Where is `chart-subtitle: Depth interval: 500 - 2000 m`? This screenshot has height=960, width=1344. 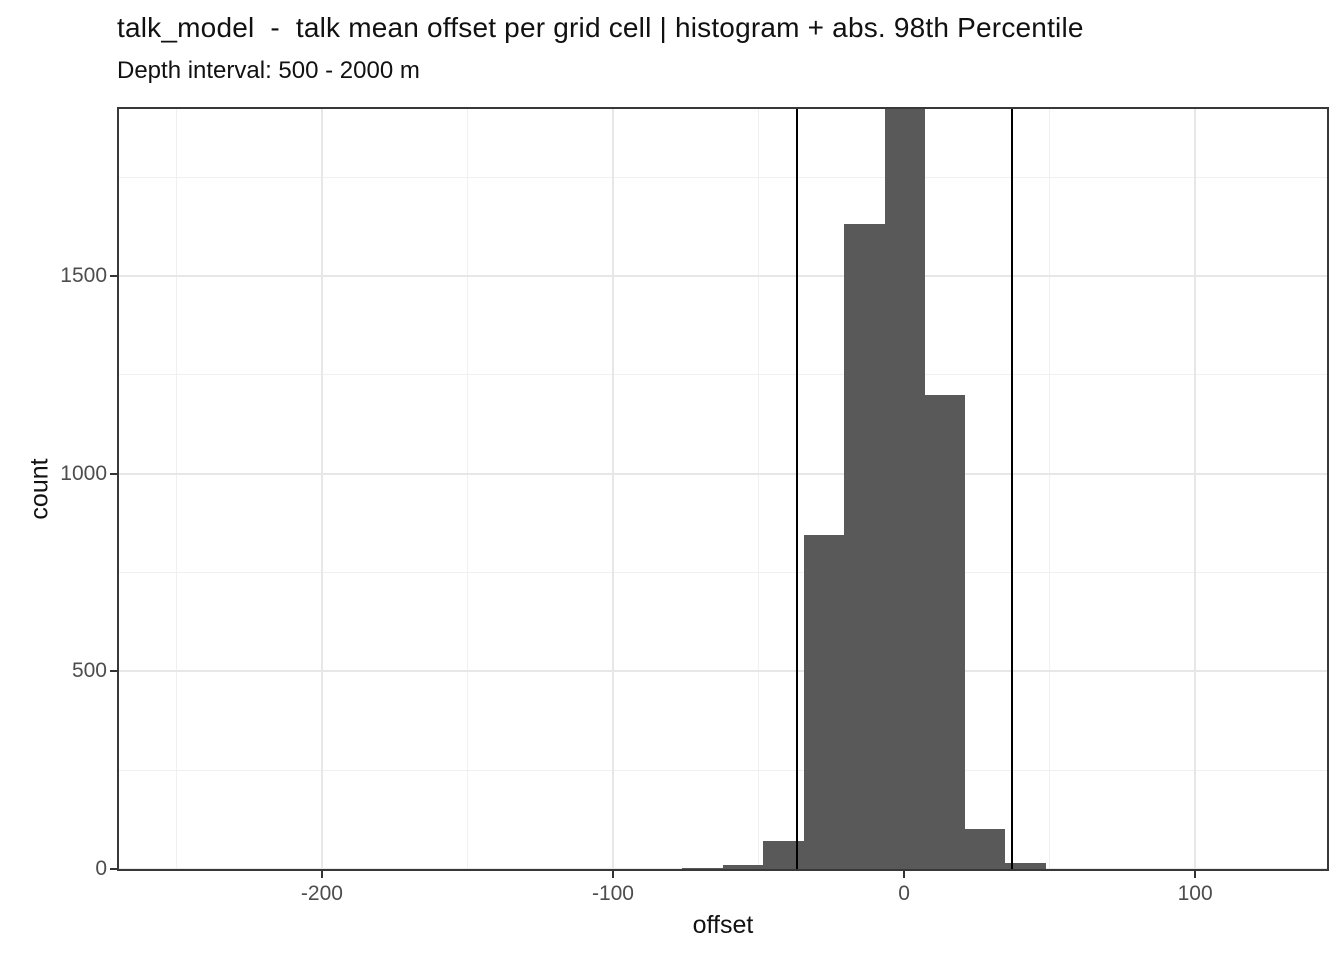 chart-subtitle: Depth interval: 500 - 2000 m is located at coordinates (268, 70).